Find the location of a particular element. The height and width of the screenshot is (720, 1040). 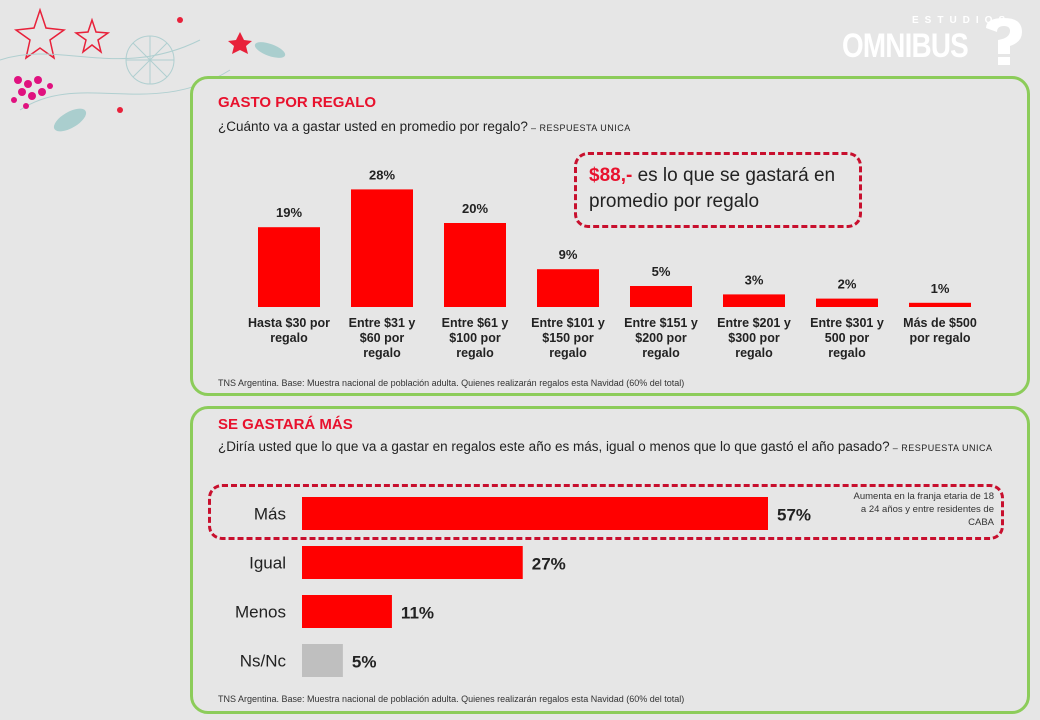

category-label-line: $200 por is located at coordinates (661, 338).